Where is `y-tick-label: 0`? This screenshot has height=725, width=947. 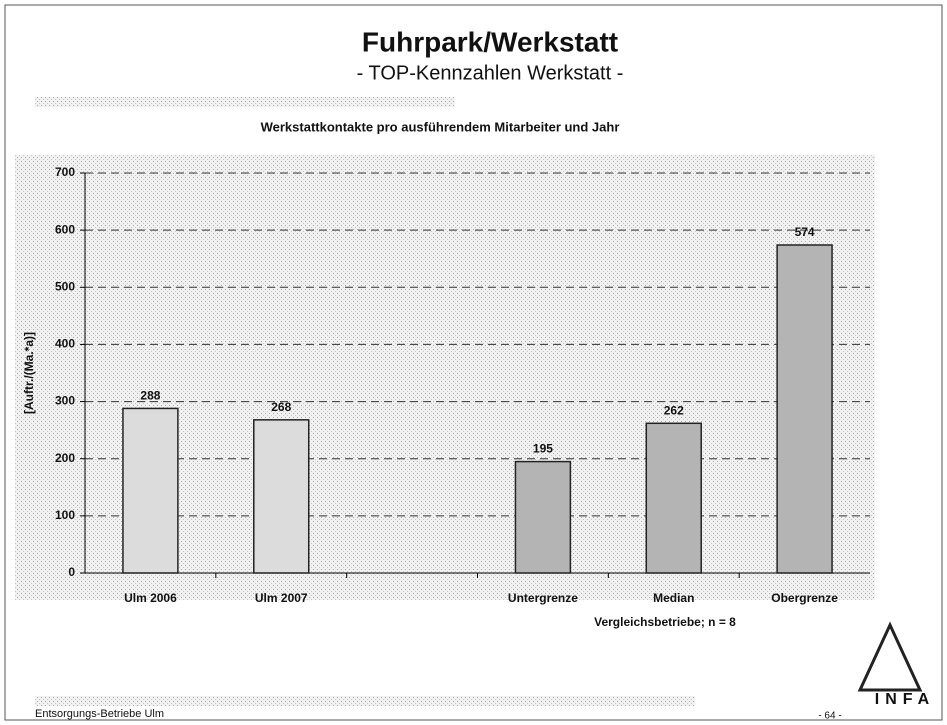
y-tick-label: 0 is located at coordinates (71, 572).